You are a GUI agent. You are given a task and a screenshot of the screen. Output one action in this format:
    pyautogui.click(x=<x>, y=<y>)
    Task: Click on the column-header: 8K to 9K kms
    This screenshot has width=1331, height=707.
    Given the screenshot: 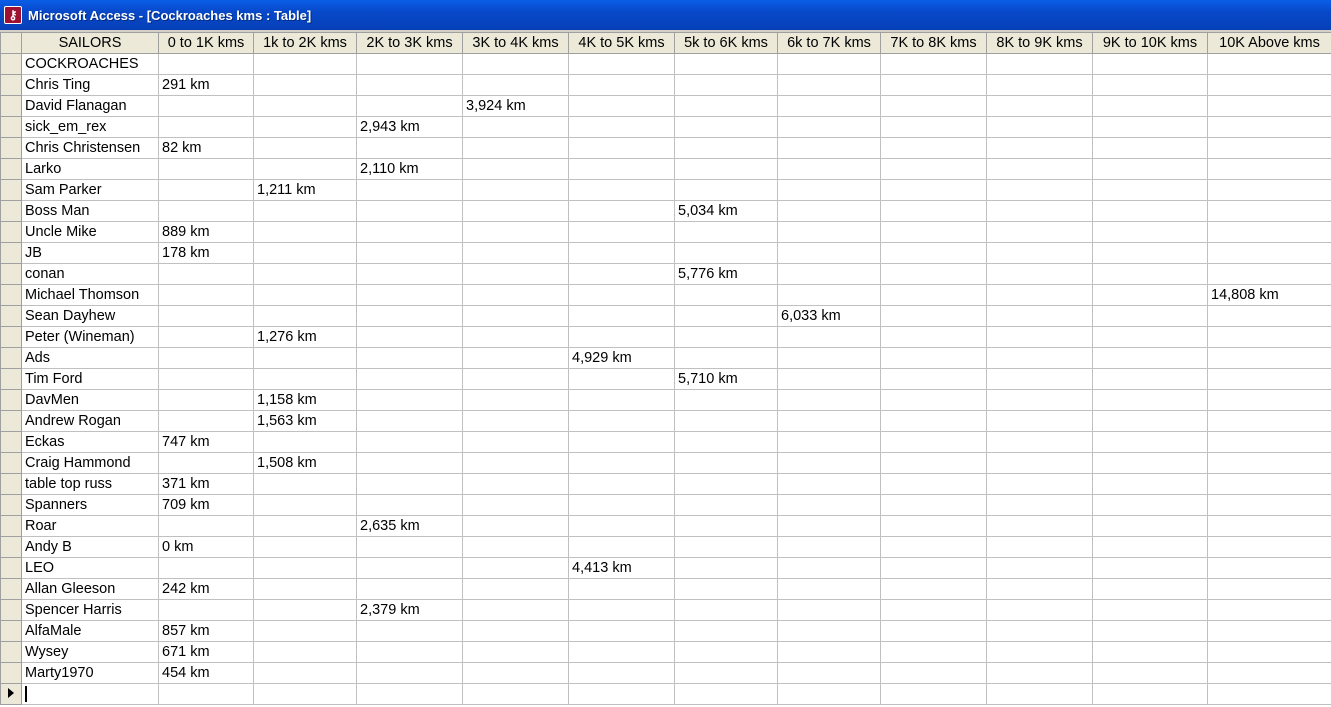 What is the action you would take?
    pyautogui.click(x=1039, y=43)
    